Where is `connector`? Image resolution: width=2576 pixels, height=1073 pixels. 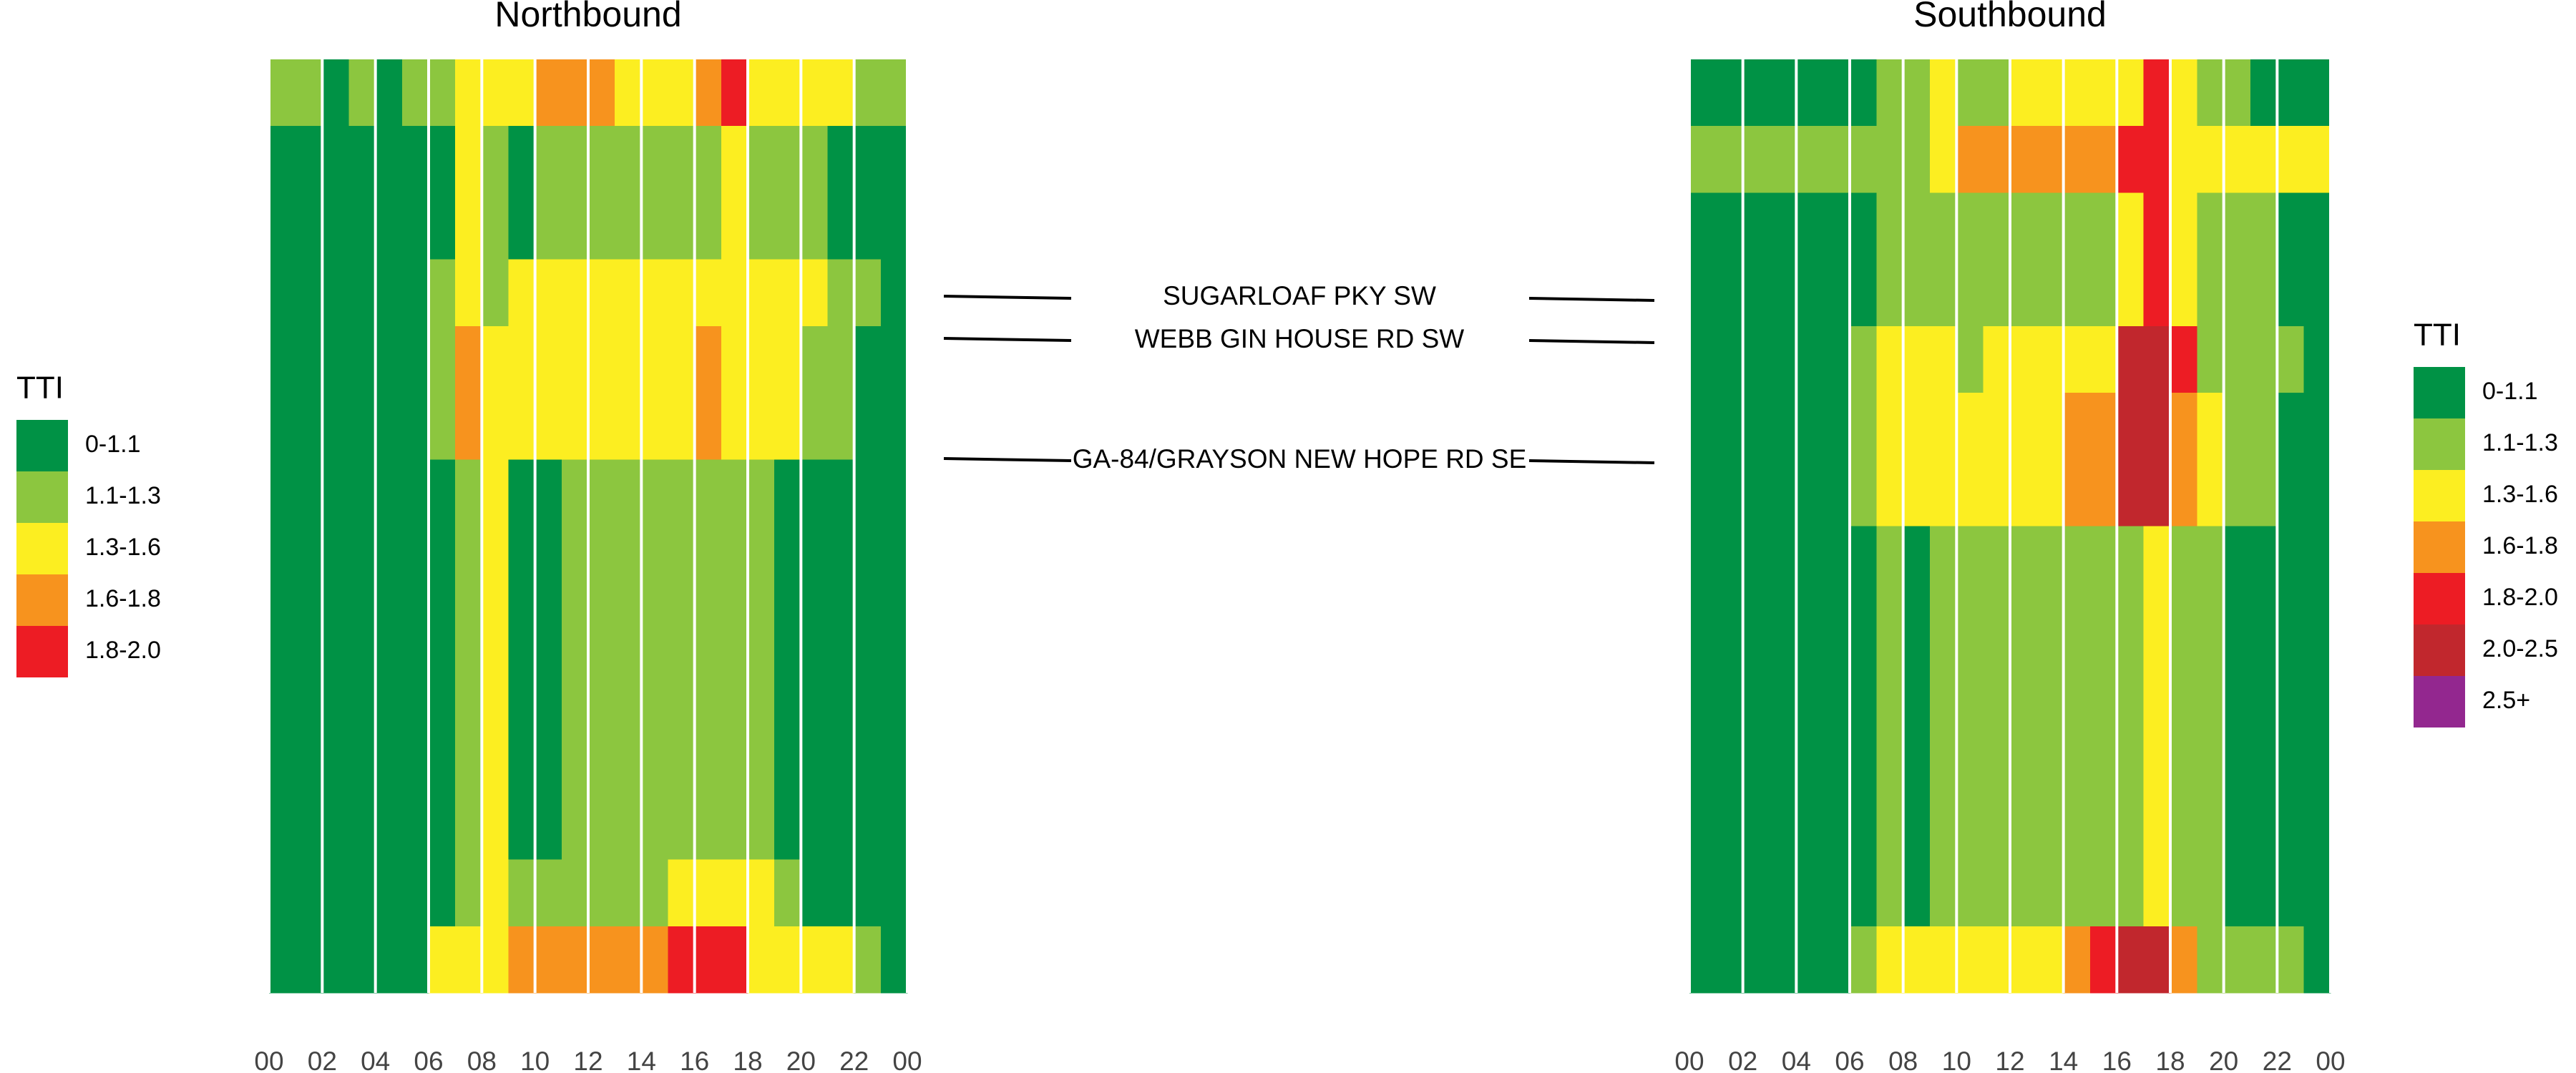
connector is located at coordinates (1007, 297).